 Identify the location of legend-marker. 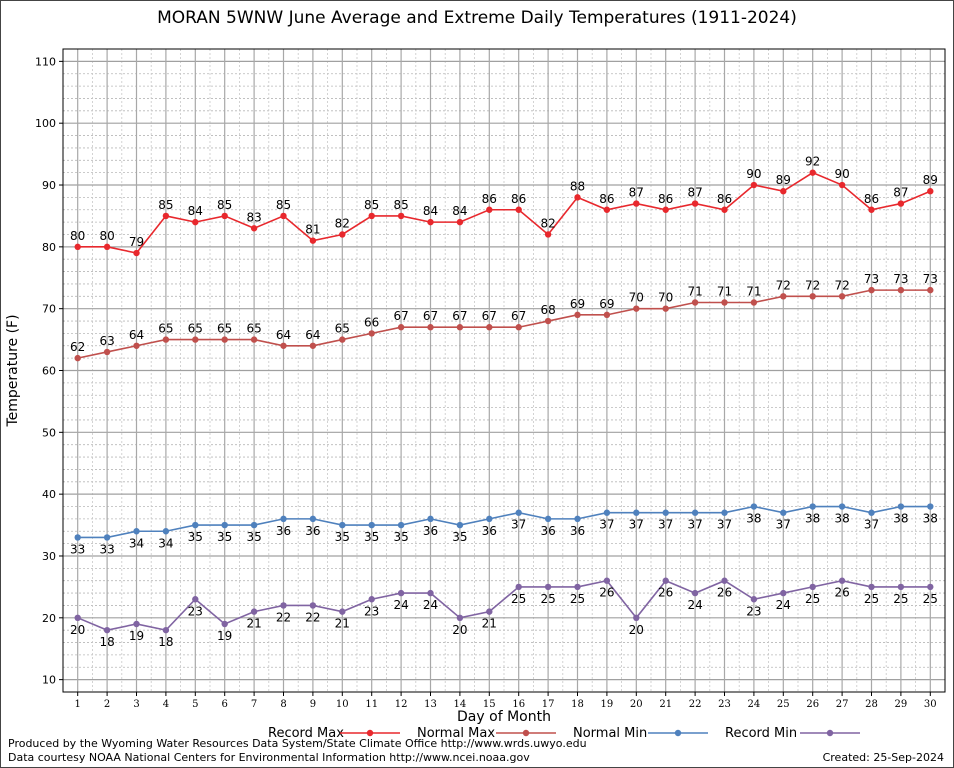
(370, 733).